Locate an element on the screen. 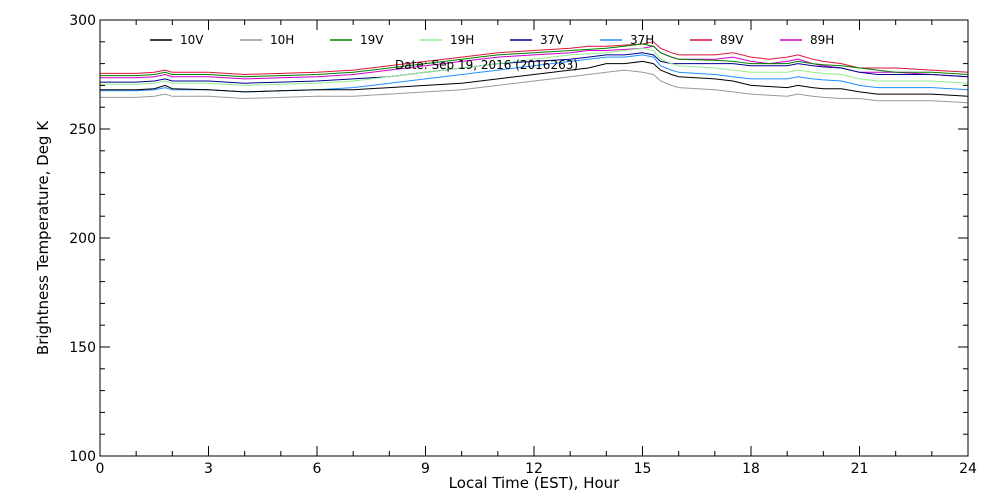  legend: 10V 10H 19V 19H 37V 37H 89V 89H is located at coordinates (492, 40).